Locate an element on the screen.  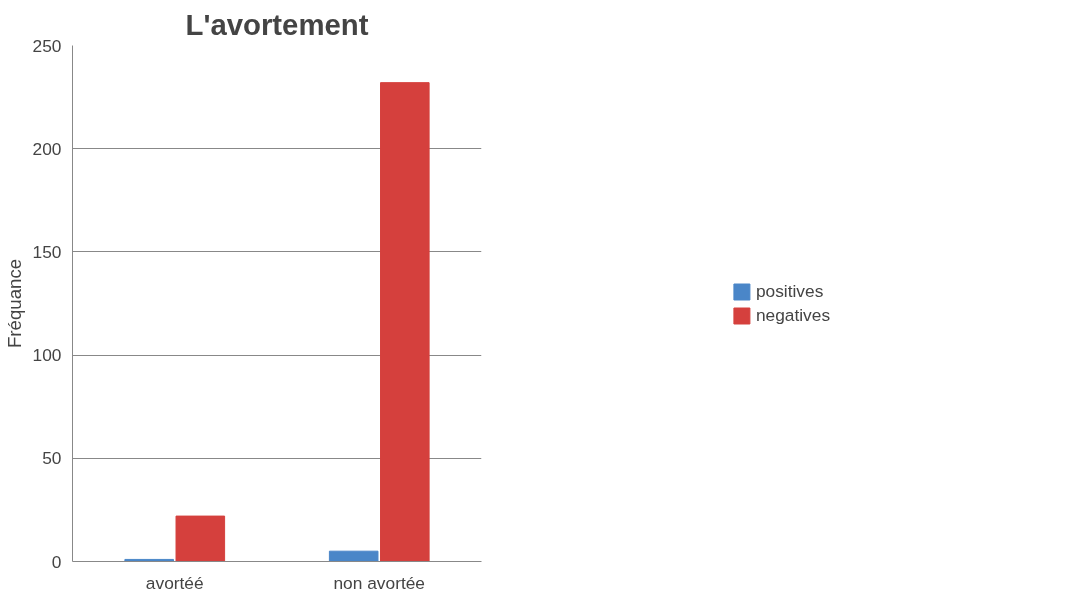
chart-title: L'avortement is located at coordinates (277, 24).